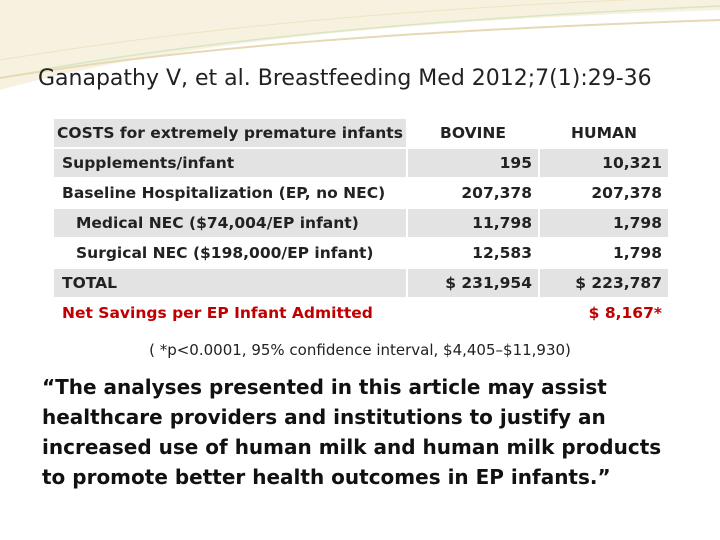  What do you see at coordinates (473, 163) in the screenshot?
I see `row-bovine: 195` at bounding box center [473, 163].